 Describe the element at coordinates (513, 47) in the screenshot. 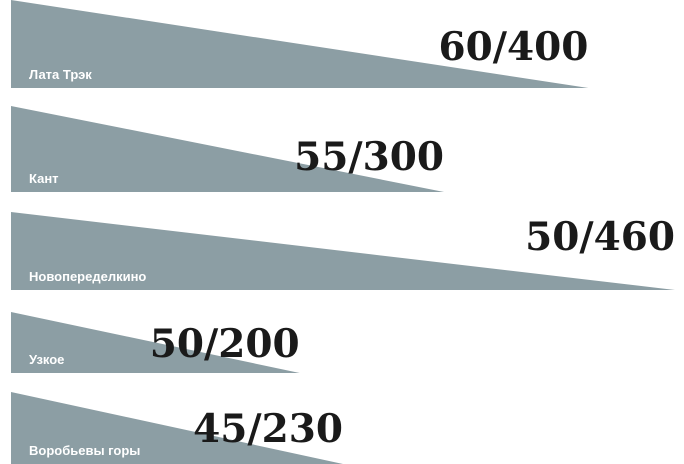

I see `value-label: 60/400` at that location.